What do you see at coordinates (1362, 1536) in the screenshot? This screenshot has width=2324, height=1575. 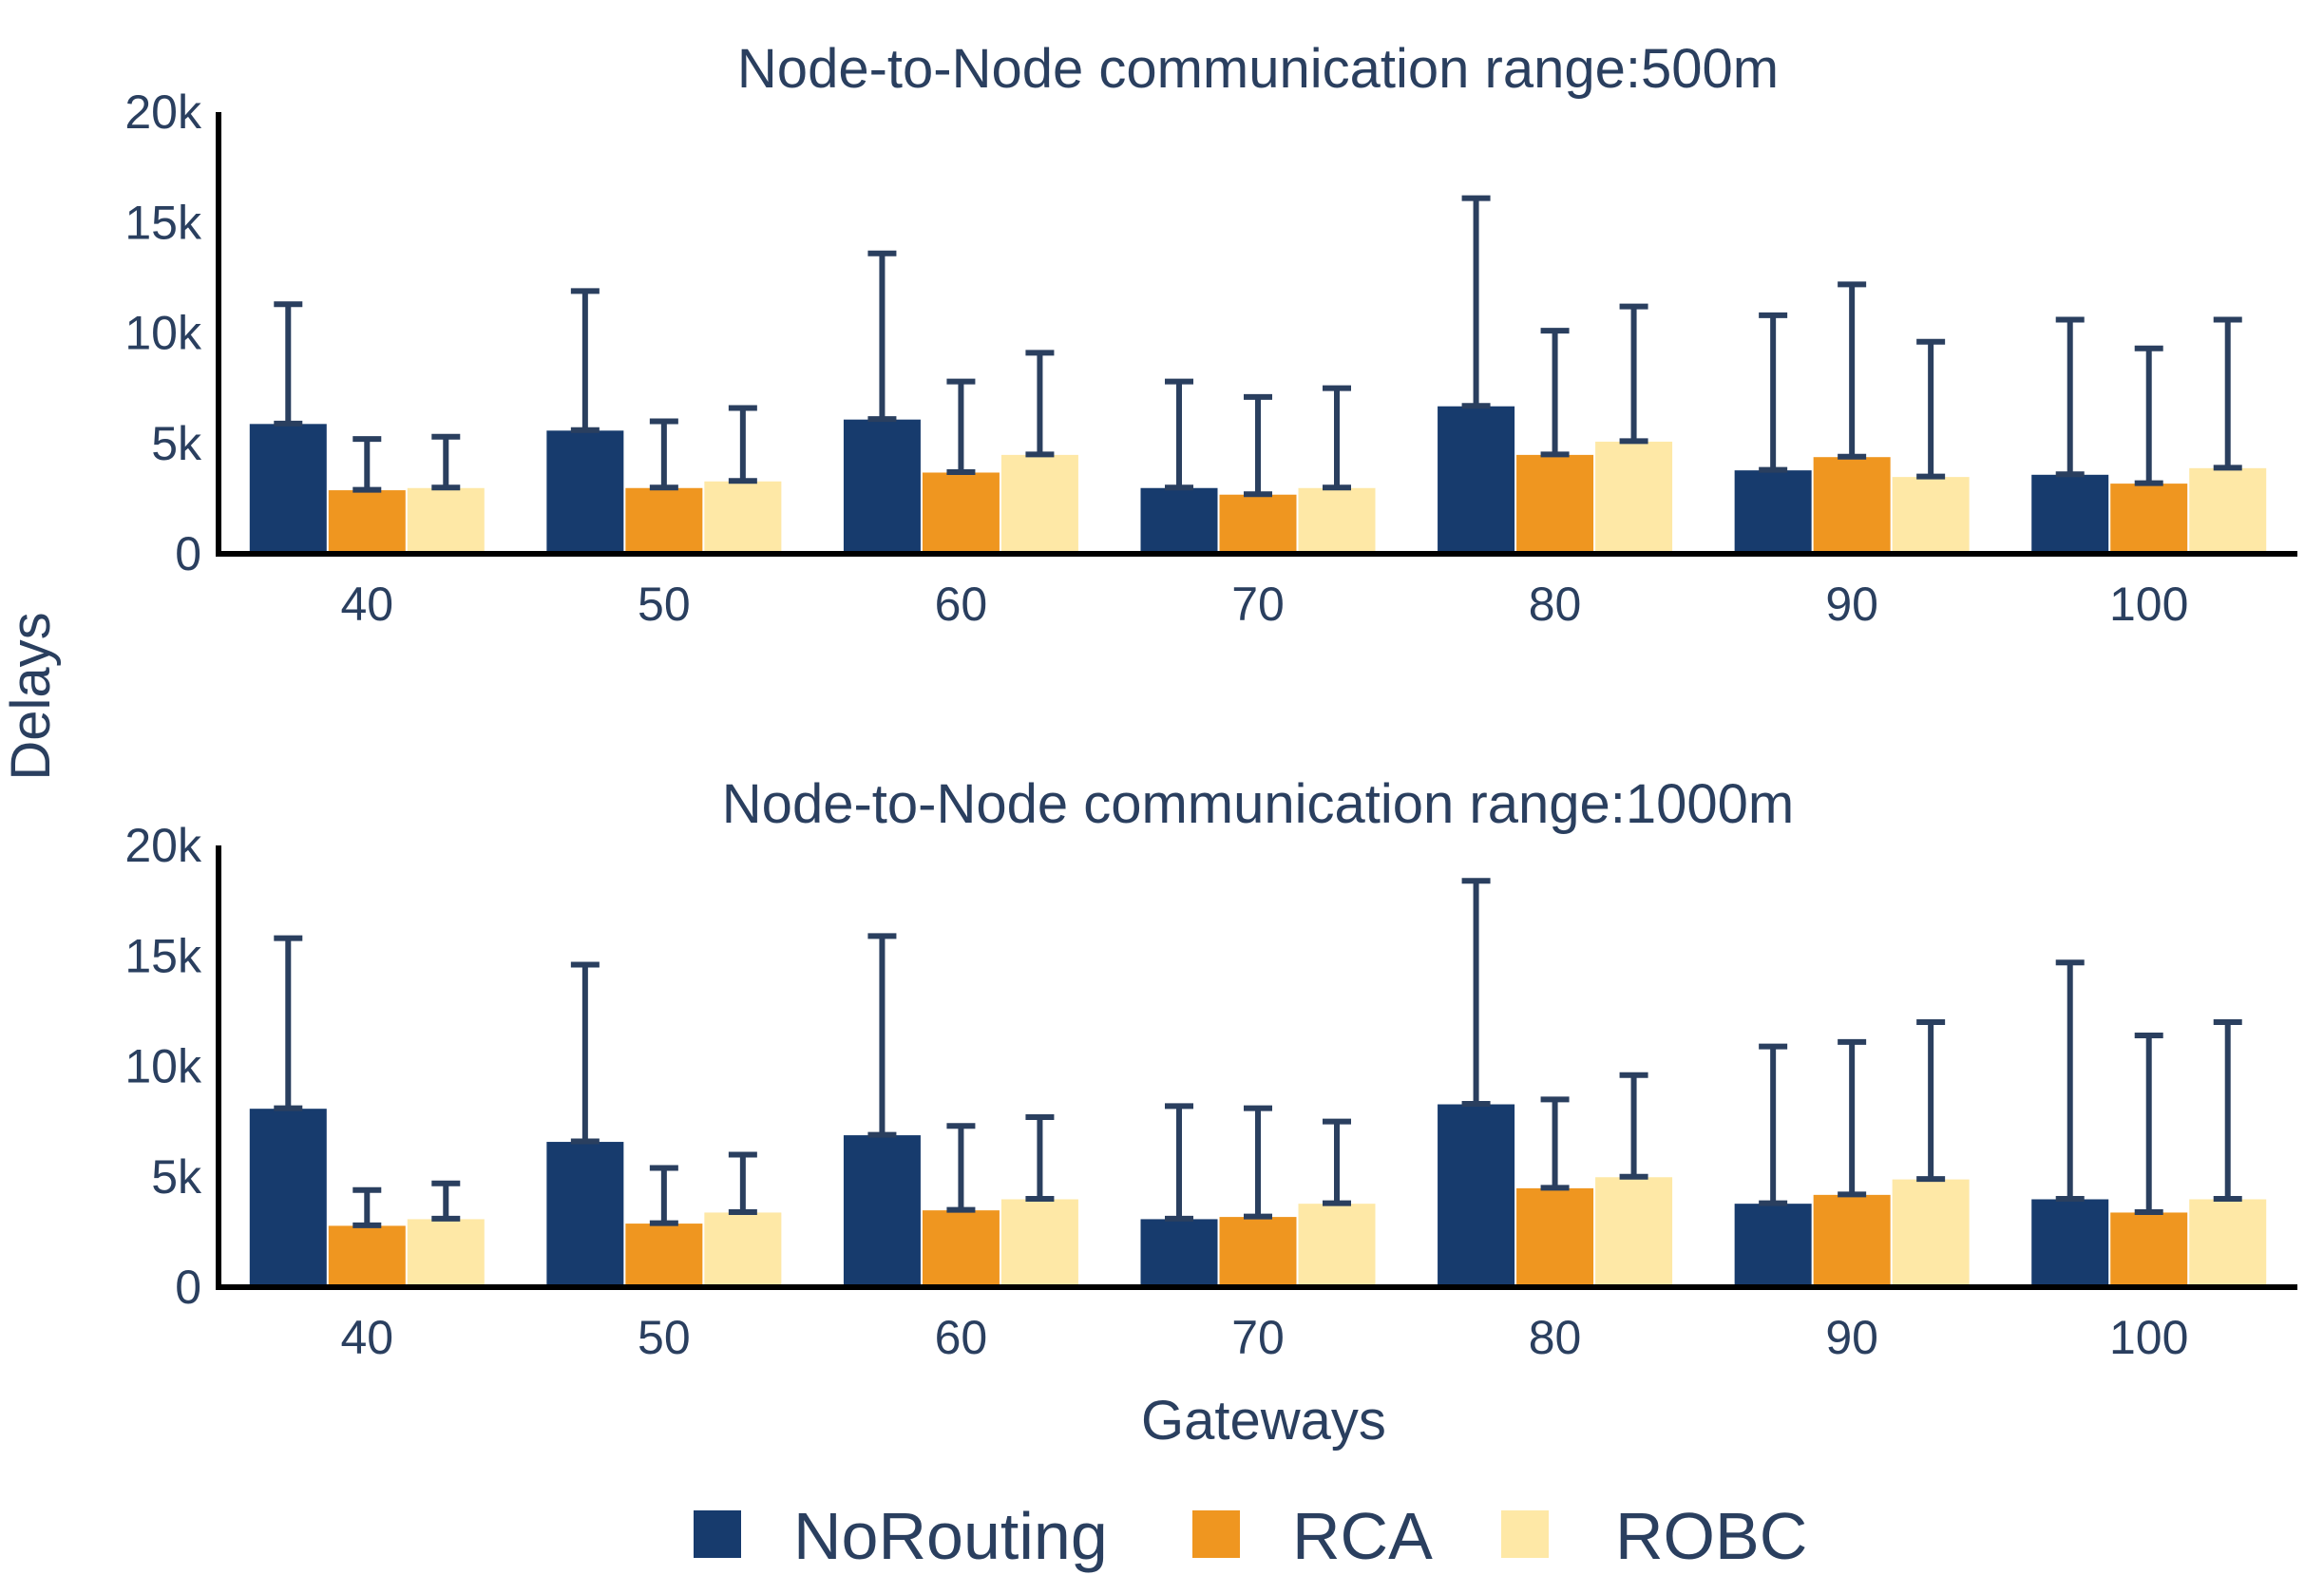 I see `legend-label: RCA` at bounding box center [1362, 1536].